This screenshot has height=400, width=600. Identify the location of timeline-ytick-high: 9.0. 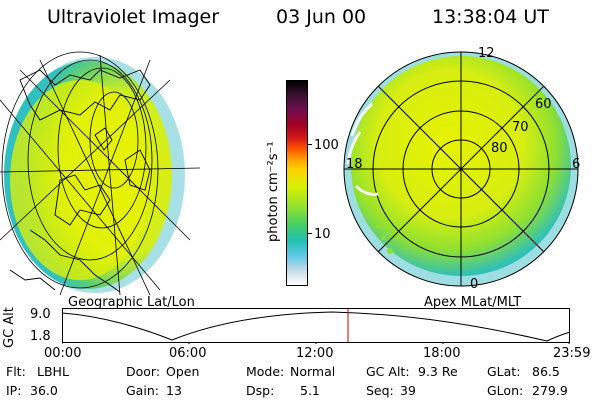
(40, 314).